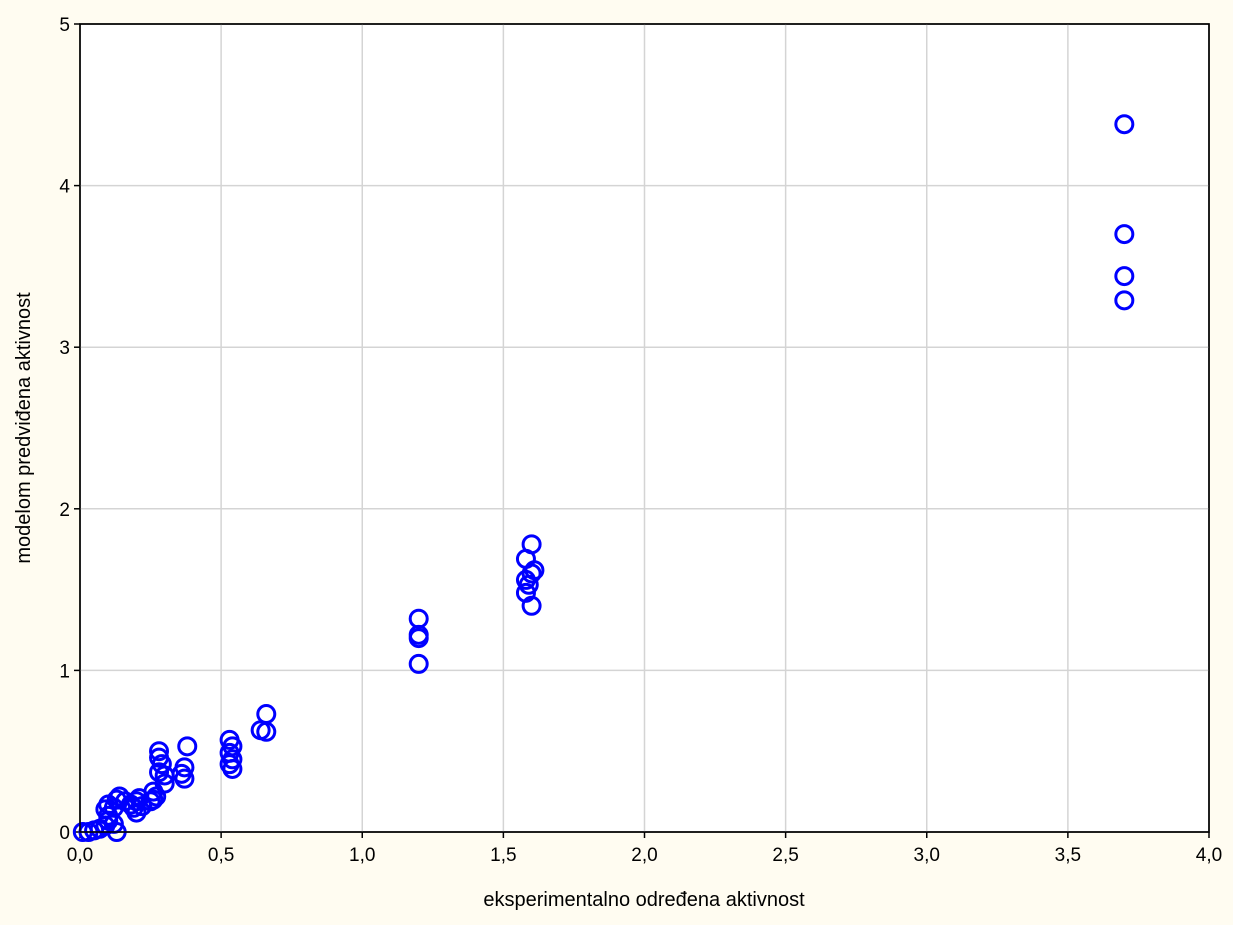 The width and height of the screenshot is (1233, 925). I want to click on y-tick-label: 3, so click(64, 348).